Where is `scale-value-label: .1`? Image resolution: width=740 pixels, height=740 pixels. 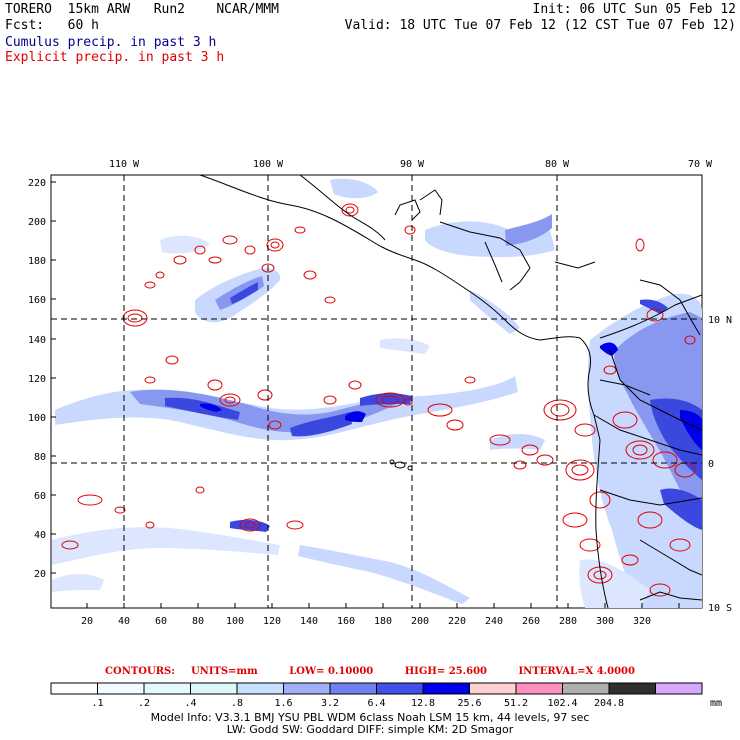 scale-value-label: .1 is located at coordinates (97, 703).